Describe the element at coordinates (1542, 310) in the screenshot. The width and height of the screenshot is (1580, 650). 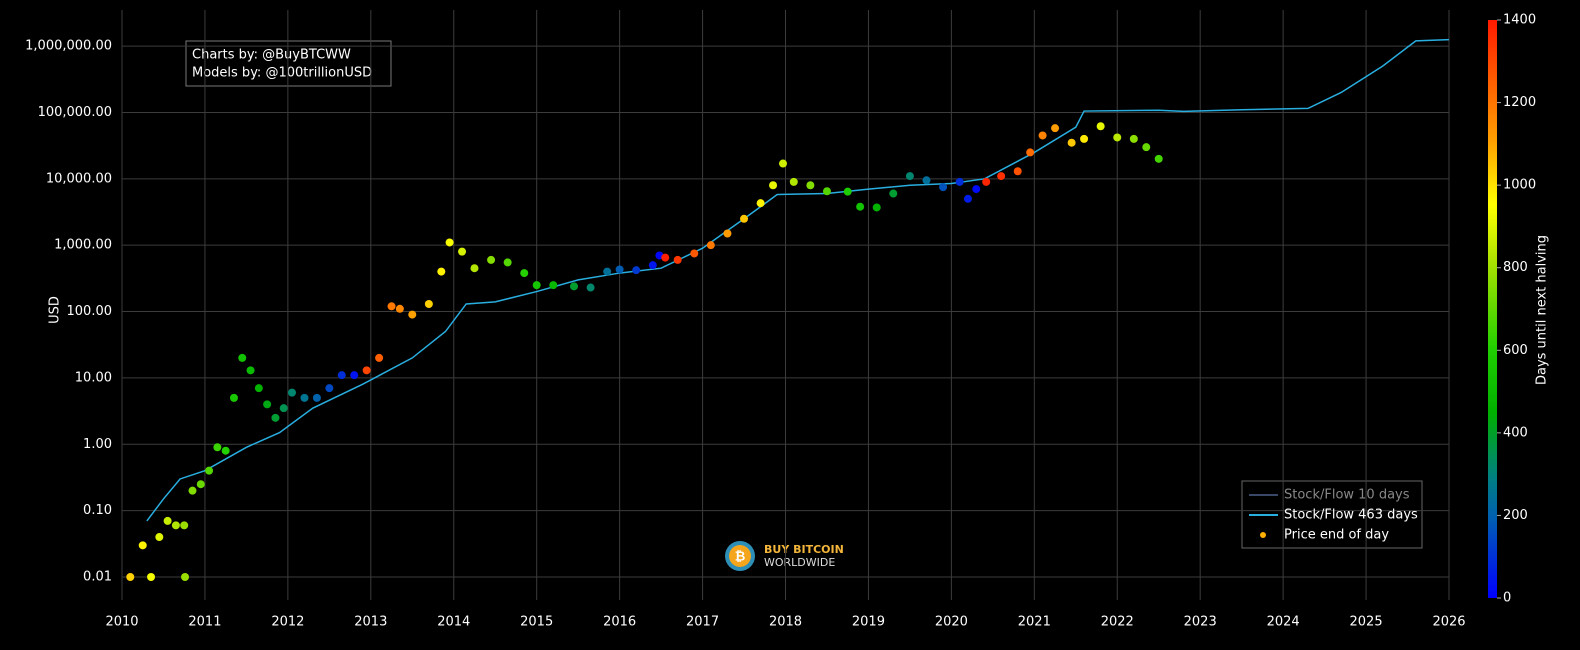
I see `colorbar-title: Days until next halving` at that location.